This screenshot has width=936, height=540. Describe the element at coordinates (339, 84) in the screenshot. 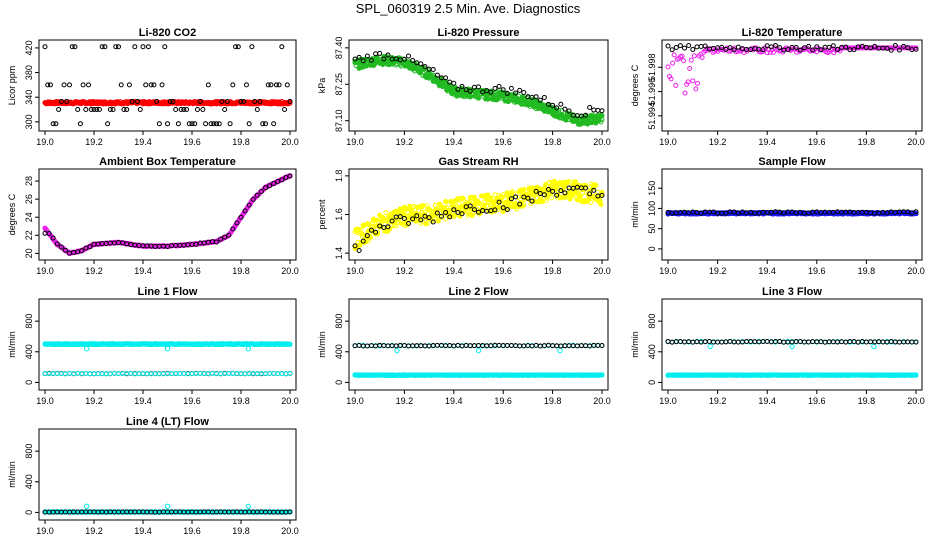

I see `y-tick-label: 87.25` at that location.